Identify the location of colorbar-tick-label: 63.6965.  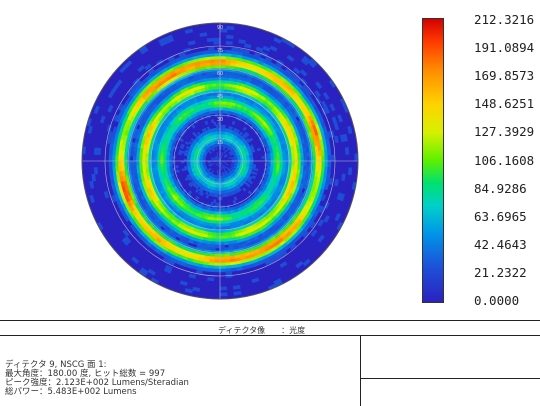
(500, 217).